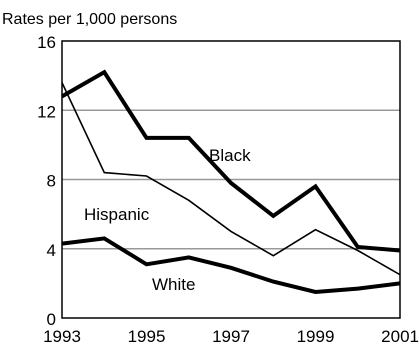 This screenshot has width=419, height=352. I want to click on y-axis-unit-label: Rates per 1,000 persons, so click(89, 19).